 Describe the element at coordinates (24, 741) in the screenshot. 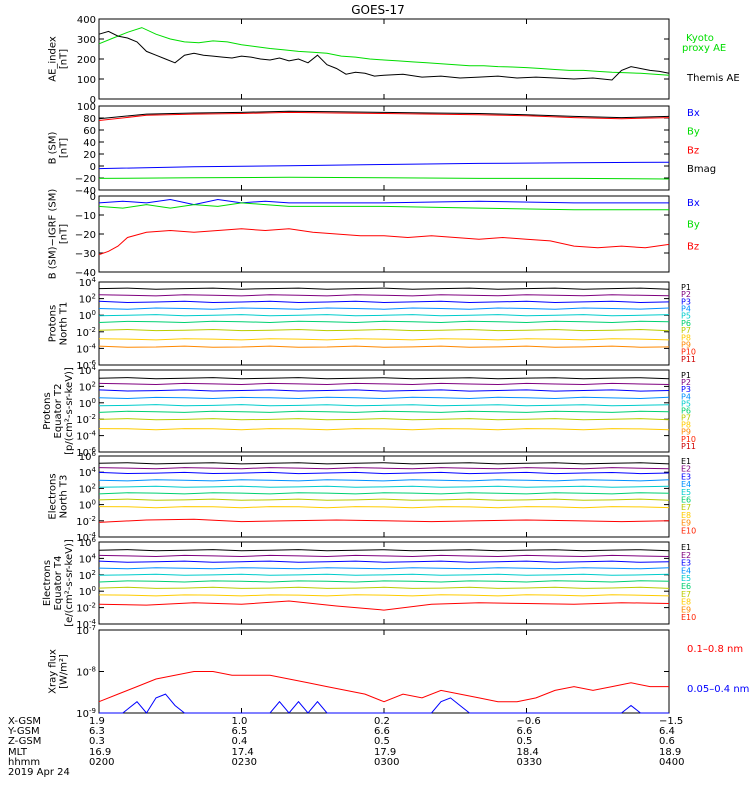

I see `ephemeris-row-label: Z-GSM` at that location.